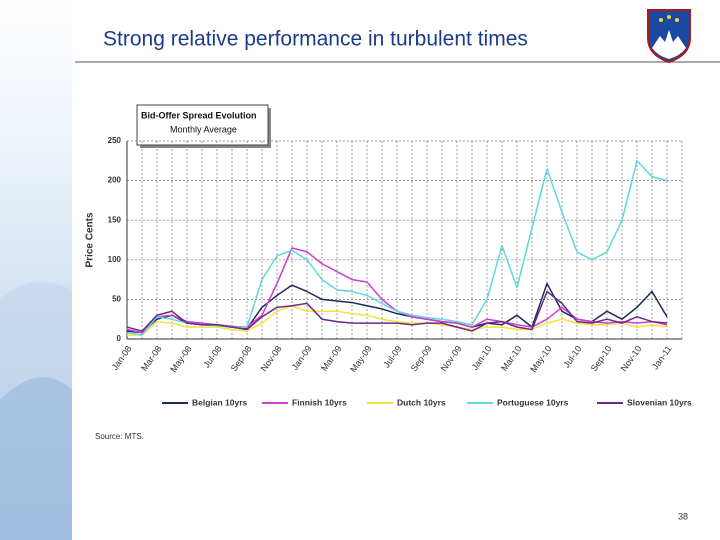 This screenshot has width=720, height=540. What do you see at coordinates (511, 358) in the screenshot?
I see `x-tick-label: Mar-10` at bounding box center [511, 358].